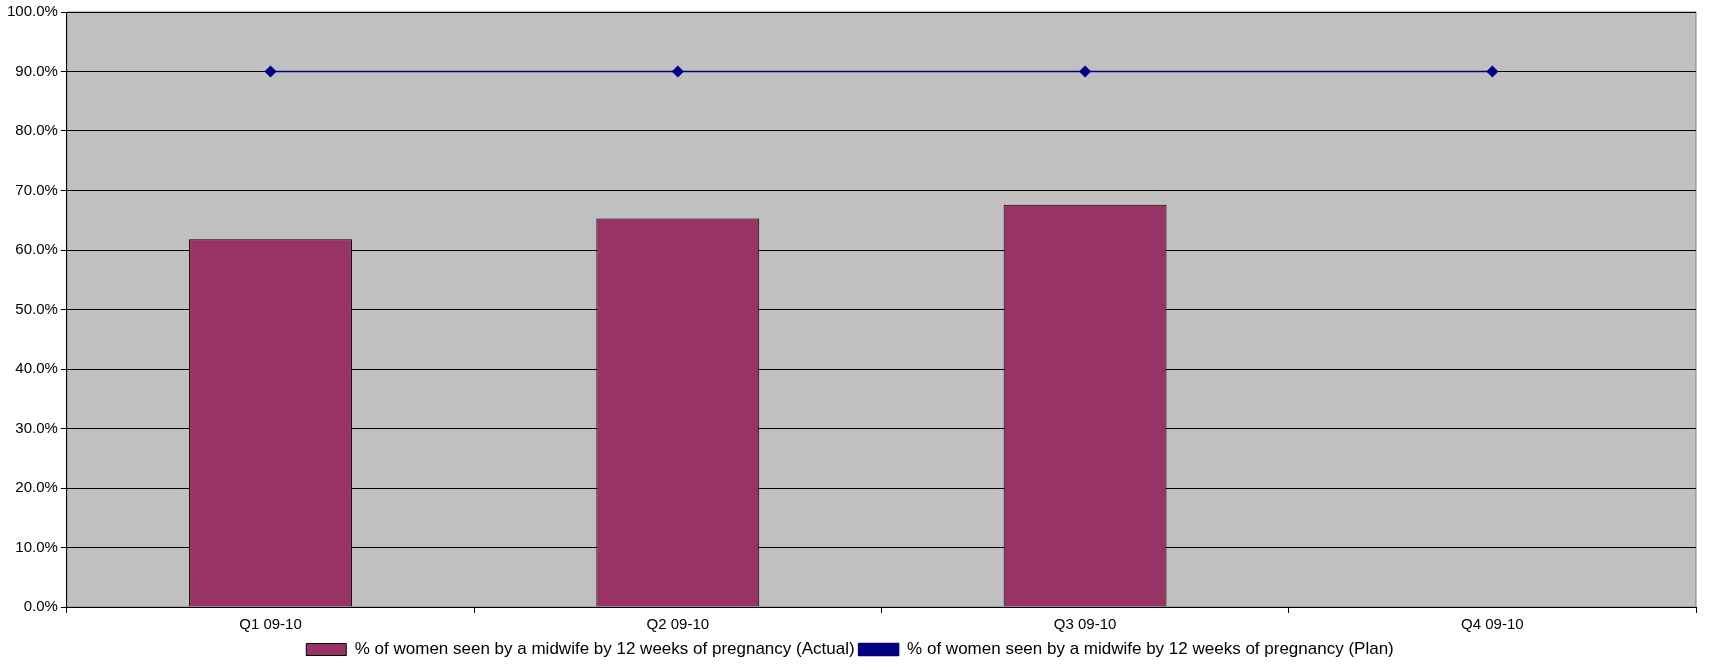  What do you see at coordinates (1492, 624) in the screenshot?
I see `x-tick-label: Q4 09-10` at bounding box center [1492, 624].